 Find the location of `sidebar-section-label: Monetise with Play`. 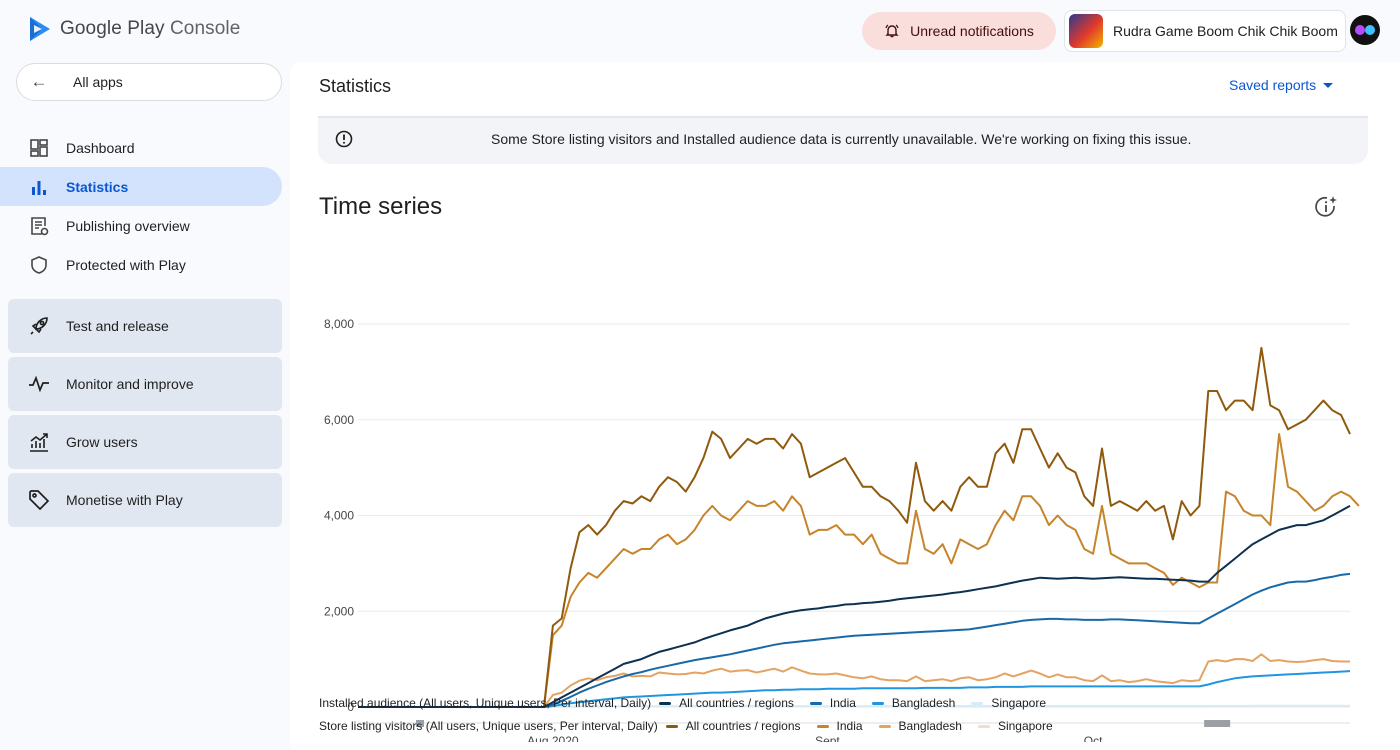

sidebar-section-label: Monetise with Play is located at coordinates (124, 500).